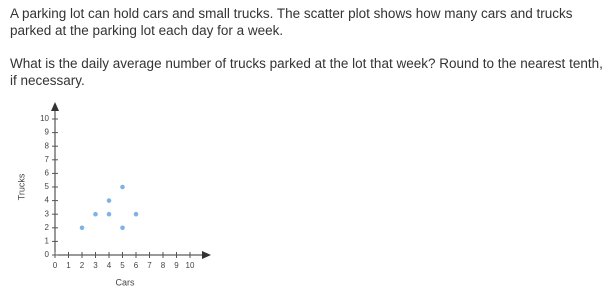  What do you see at coordinates (47, 254) in the screenshot?
I see `y-tick-label: 0` at bounding box center [47, 254].